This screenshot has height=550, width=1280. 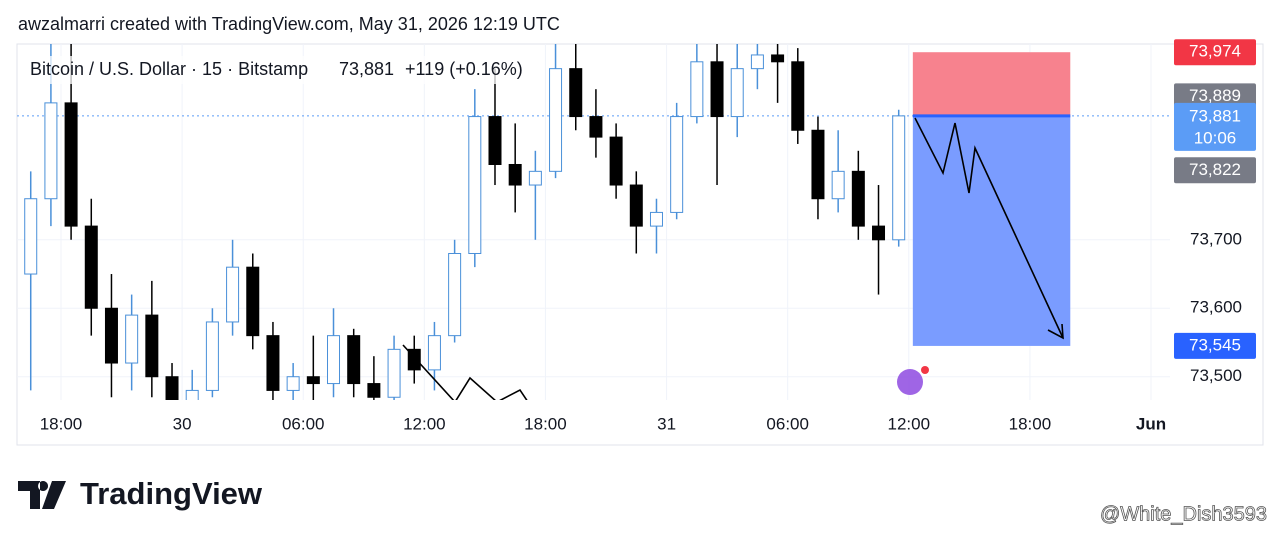 What do you see at coordinates (1216, 238) in the screenshot?
I see `y-tick-label: 73,700` at bounding box center [1216, 238].